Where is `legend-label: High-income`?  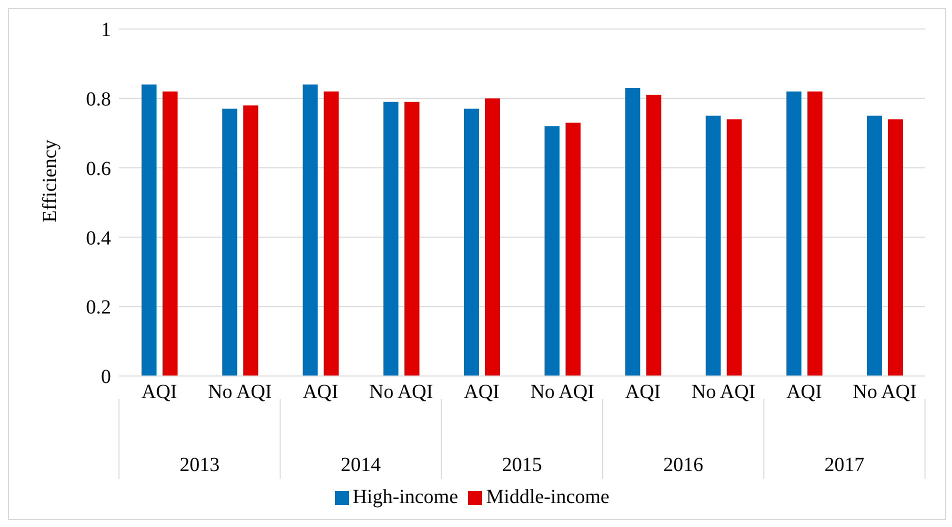
legend-label: High-income is located at coordinates (405, 497).